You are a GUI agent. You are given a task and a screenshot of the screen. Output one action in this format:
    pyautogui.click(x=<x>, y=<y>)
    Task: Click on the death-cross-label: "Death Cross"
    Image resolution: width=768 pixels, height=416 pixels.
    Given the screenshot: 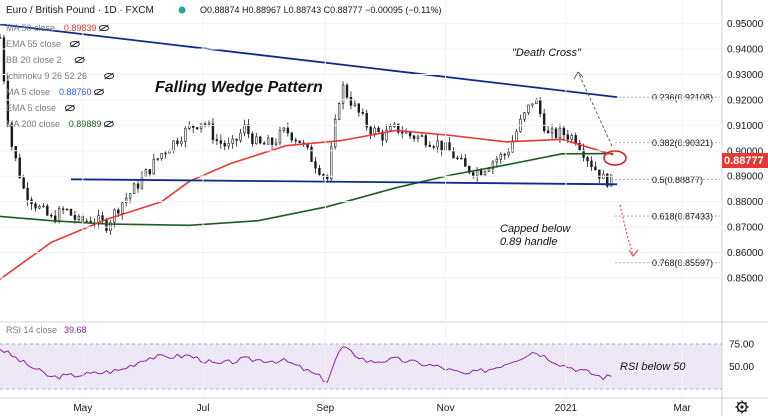 What is the action you would take?
    pyautogui.click(x=547, y=53)
    